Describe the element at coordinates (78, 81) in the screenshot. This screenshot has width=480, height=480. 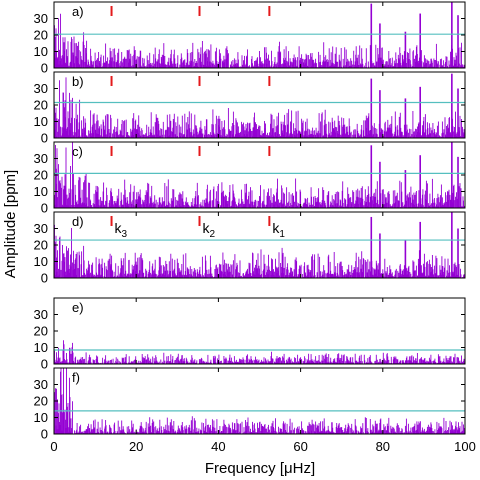
I see `panel-label: b)` at that location.